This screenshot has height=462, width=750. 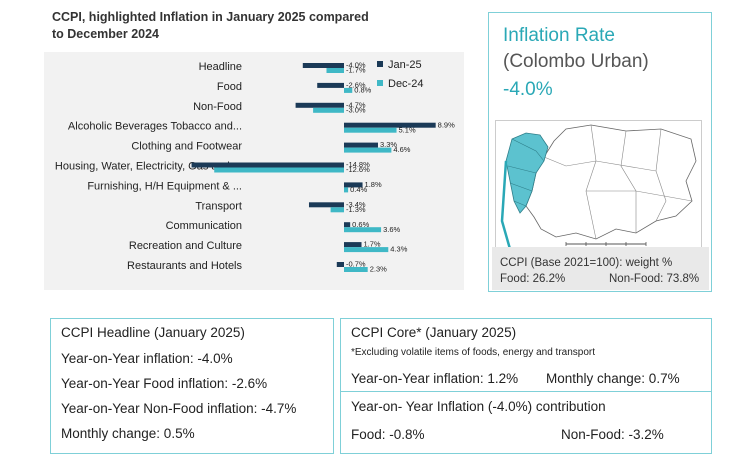 What do you see at coordinates (401, 149) in the screenshot?
I see `data-label: 4.6%` at bounding box center [401, 149].